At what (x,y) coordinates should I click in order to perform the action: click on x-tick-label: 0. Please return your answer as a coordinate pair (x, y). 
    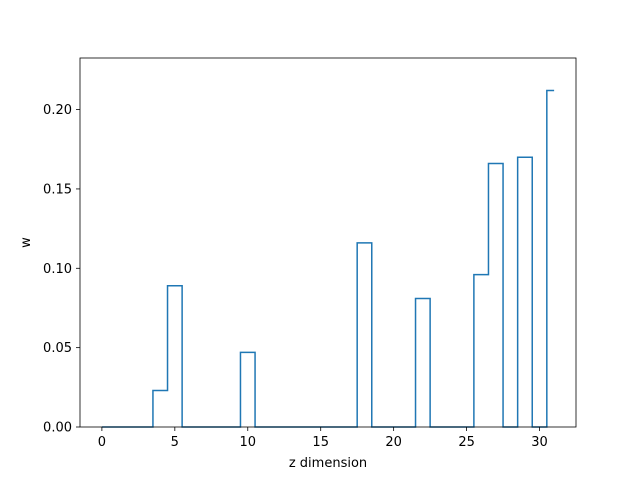
    Looking at the image, I should click on (102, 442).